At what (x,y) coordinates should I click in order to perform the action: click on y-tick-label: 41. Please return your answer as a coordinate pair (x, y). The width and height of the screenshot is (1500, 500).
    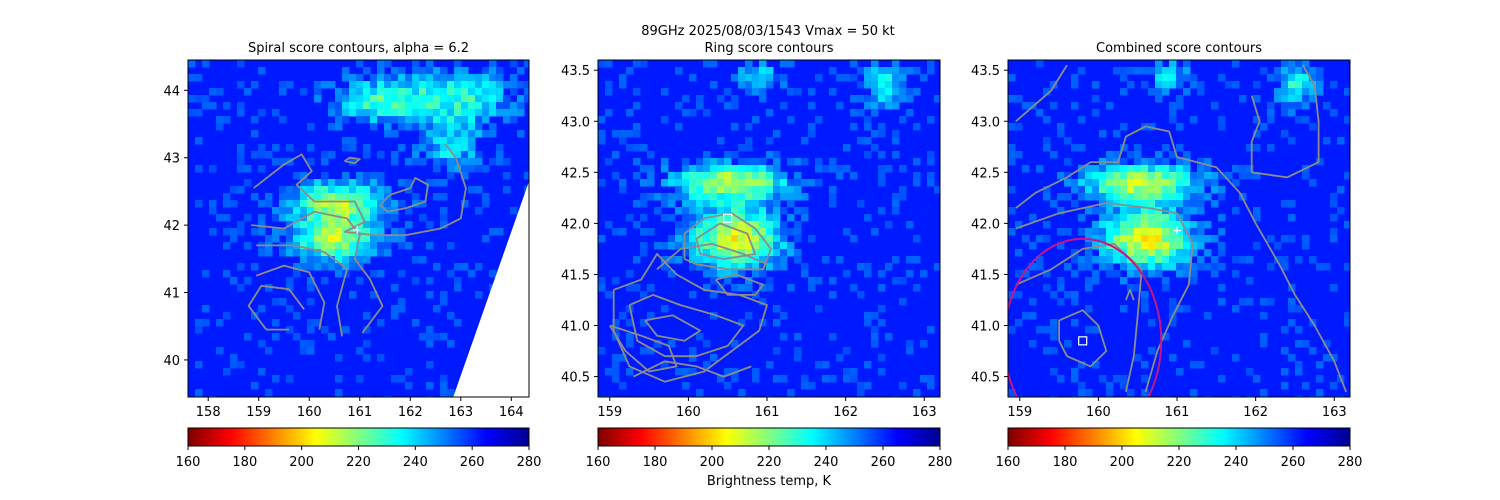
    Looking at the image, I should click on (171, 294).